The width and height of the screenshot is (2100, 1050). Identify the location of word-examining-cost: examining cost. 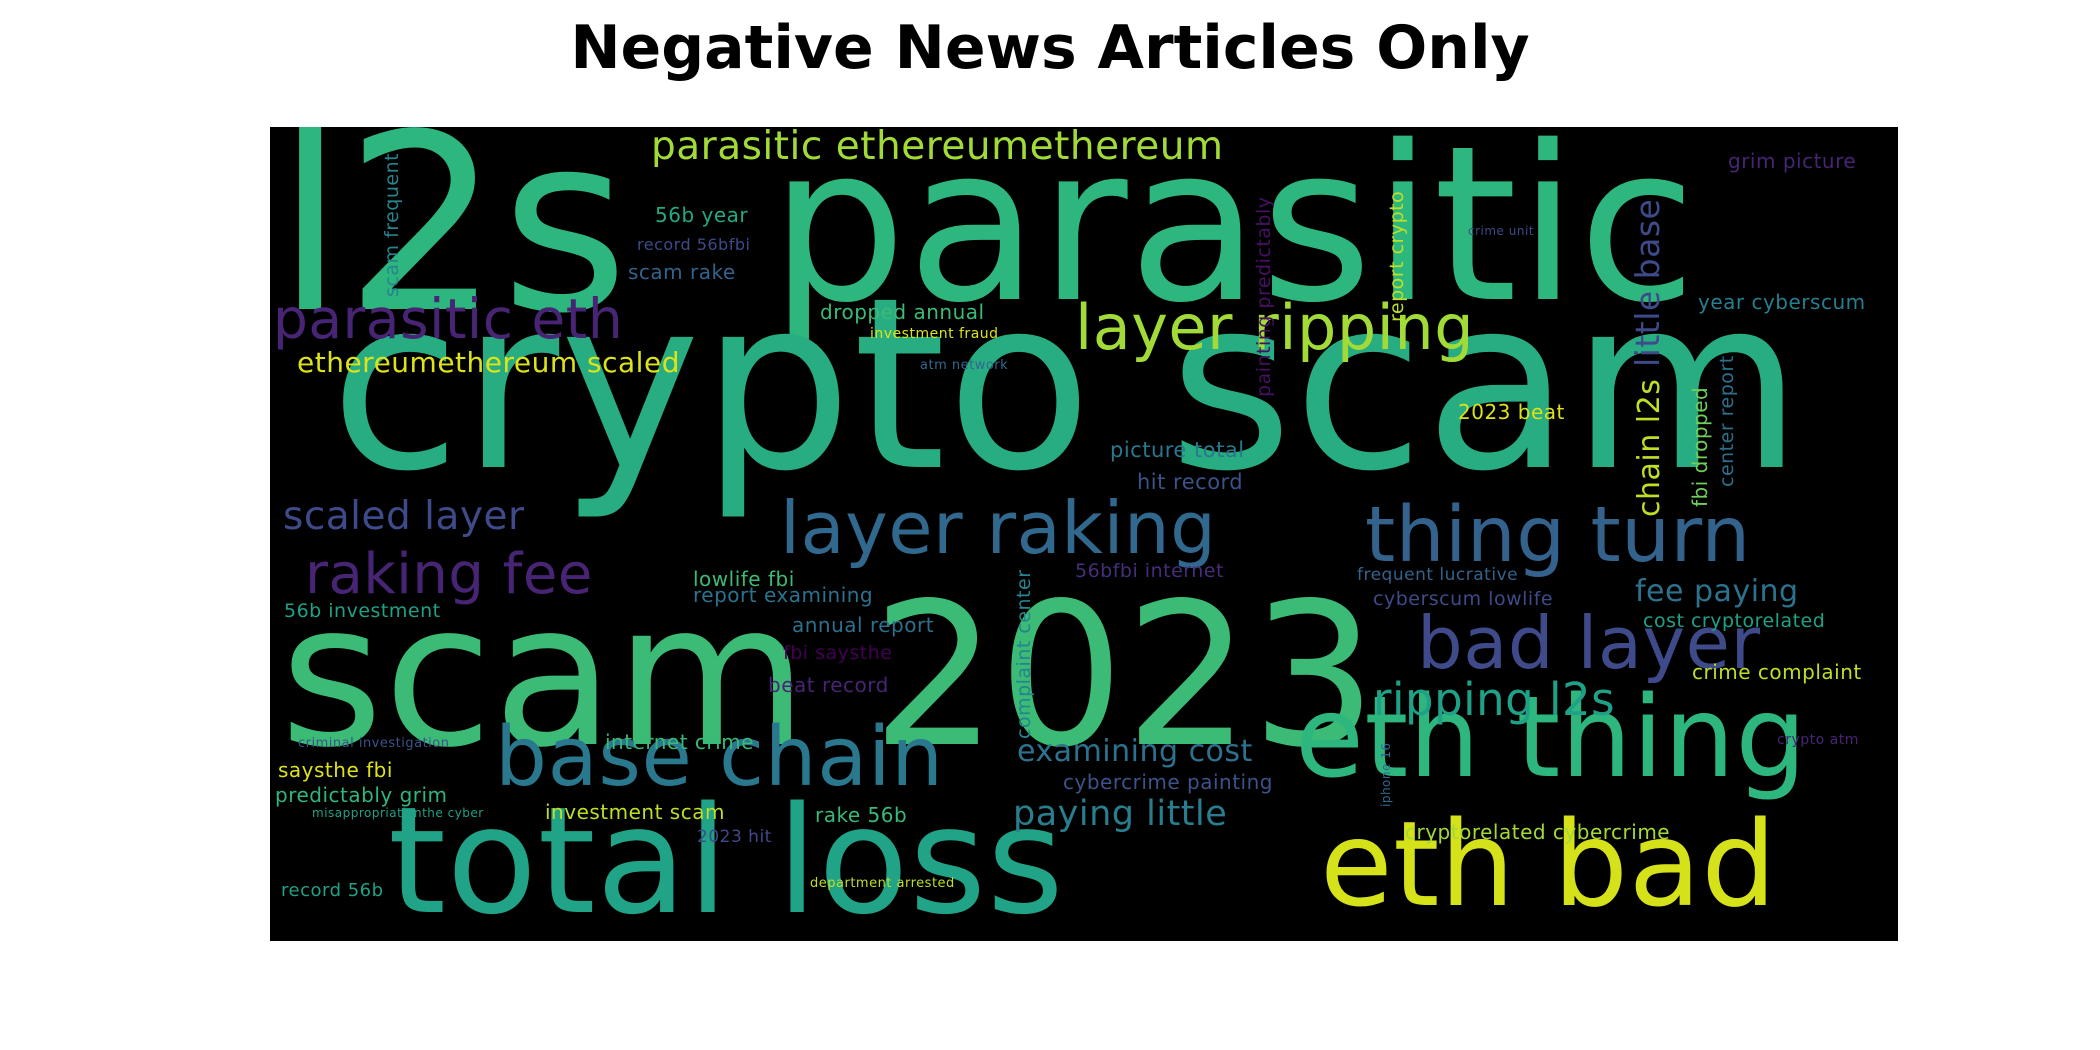
(1135, 751).